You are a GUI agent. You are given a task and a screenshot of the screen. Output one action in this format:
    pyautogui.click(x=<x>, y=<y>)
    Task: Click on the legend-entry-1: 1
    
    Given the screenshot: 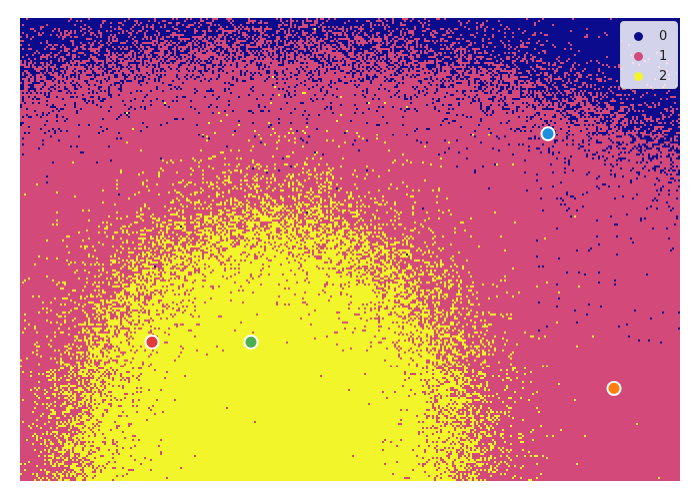 What is the action you would take?
    pyautogui.click(x=649, y=56)
    